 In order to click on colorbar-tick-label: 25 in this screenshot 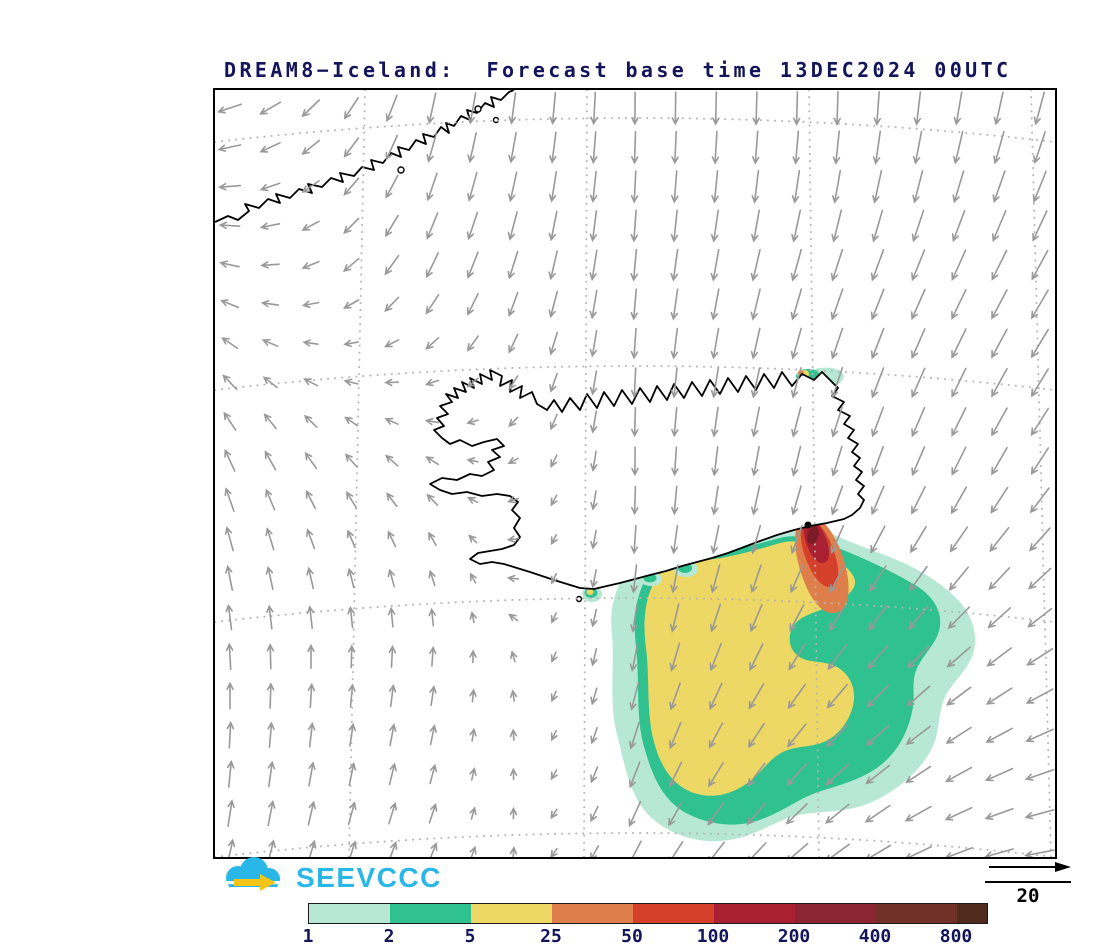, I will do `click(551, 936)`.